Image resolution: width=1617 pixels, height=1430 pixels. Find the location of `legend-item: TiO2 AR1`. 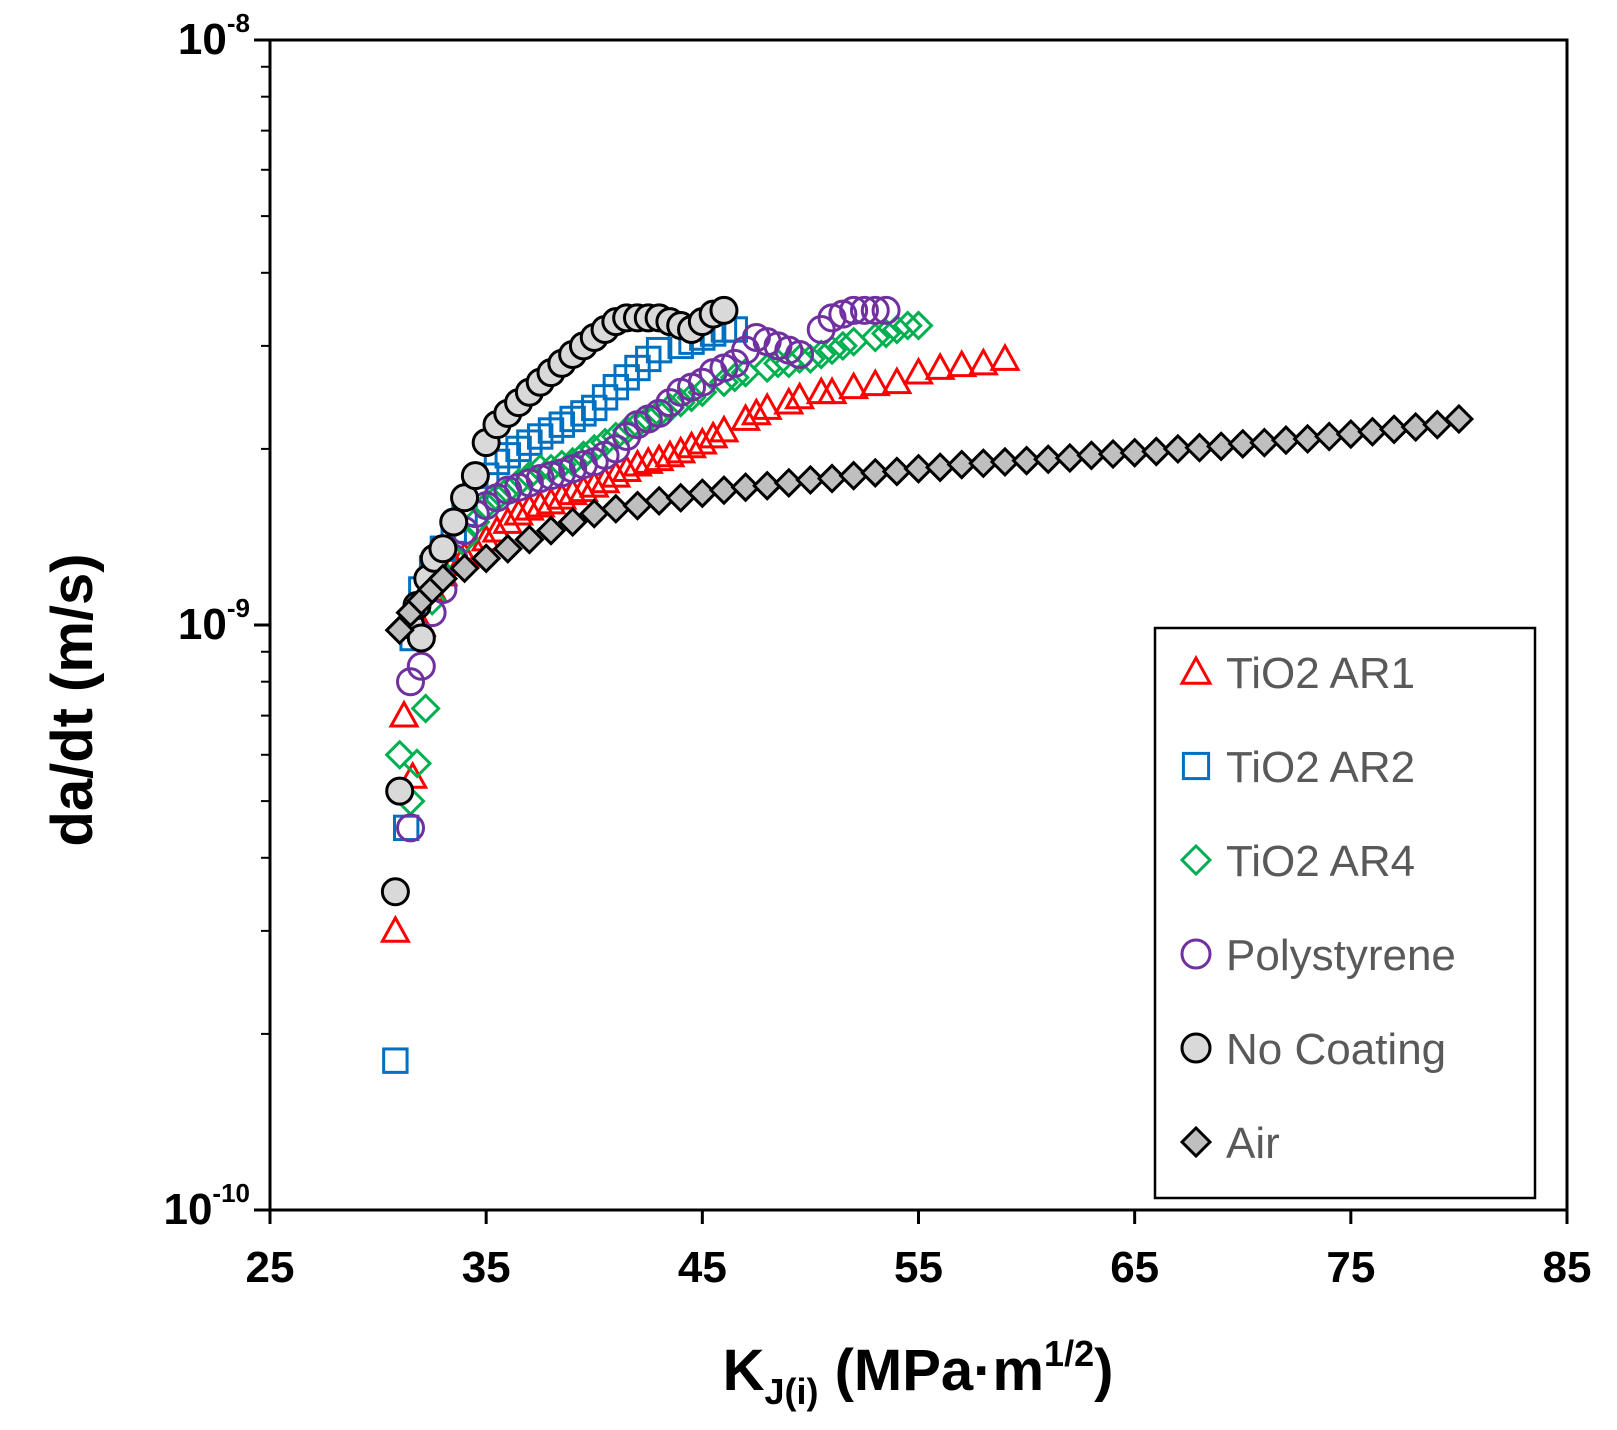

legend-item: TiO2 AR1 is located at coordinates (1297, 673).